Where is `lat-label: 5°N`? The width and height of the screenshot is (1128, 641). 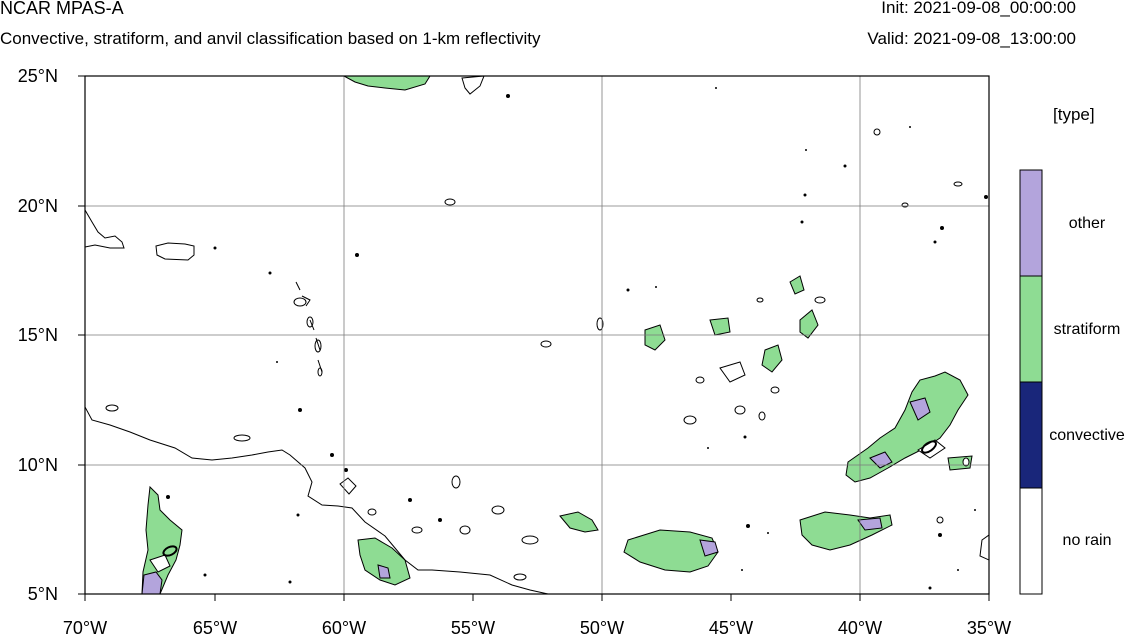
lat-label: 5°N is located at coordinates (43, 594).